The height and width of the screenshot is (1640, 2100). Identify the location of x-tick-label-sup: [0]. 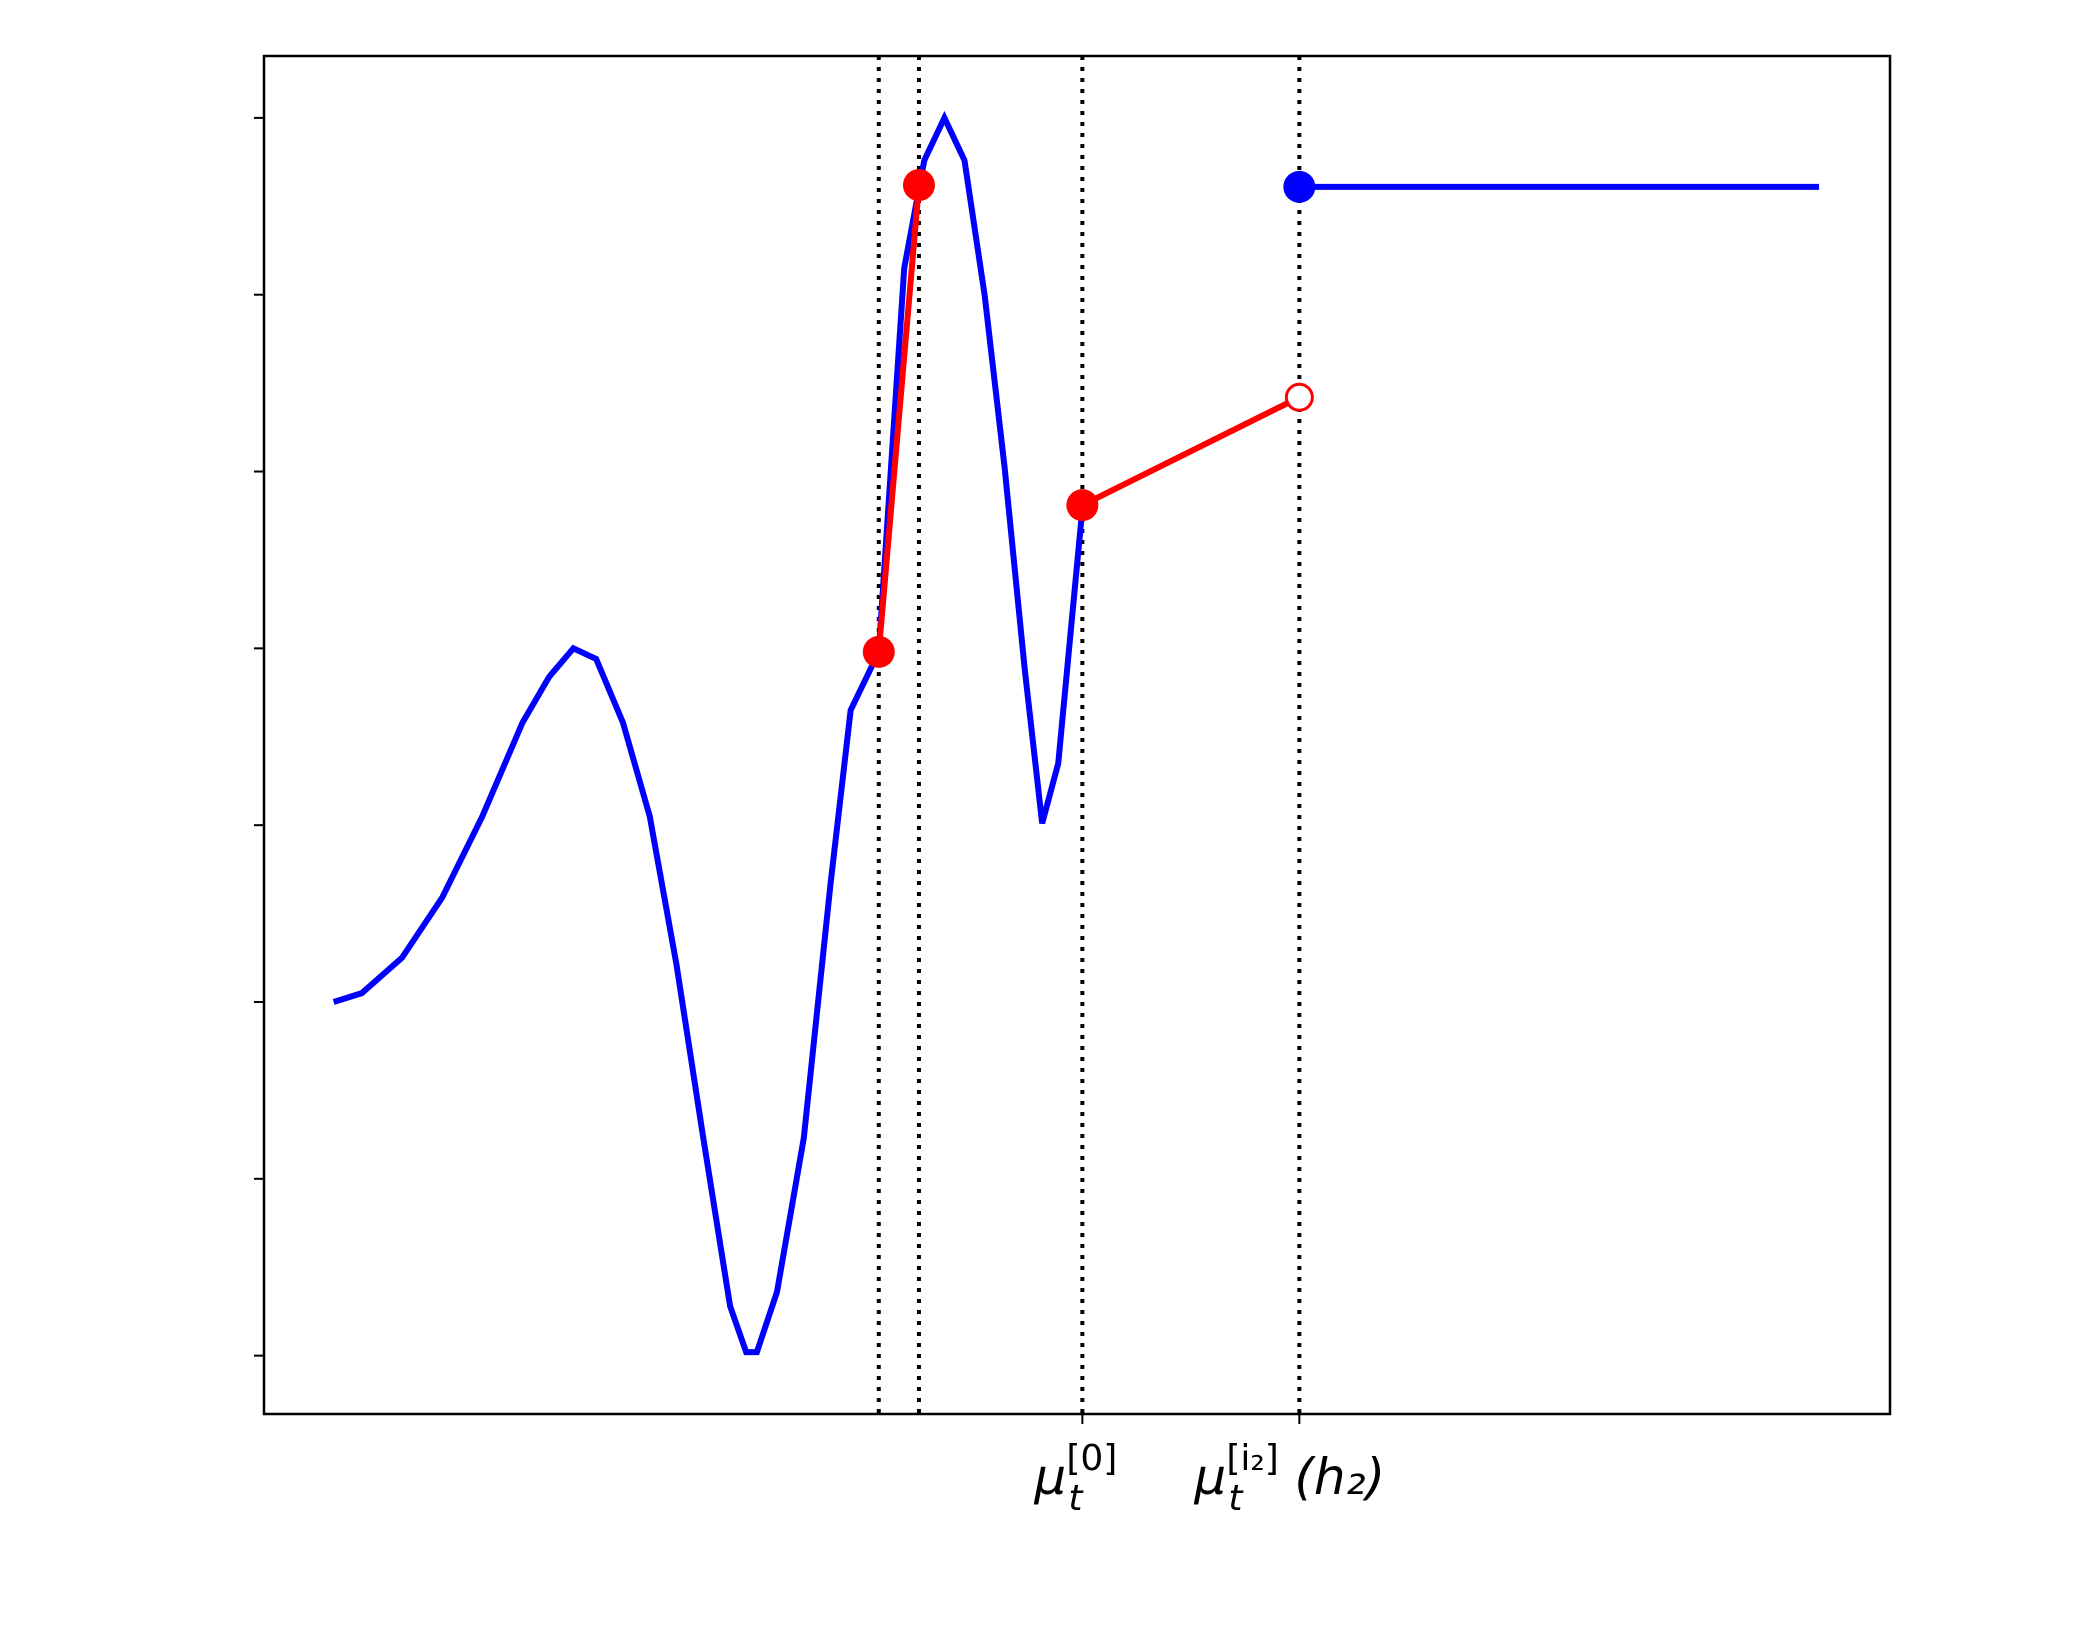
(1091, 1458).